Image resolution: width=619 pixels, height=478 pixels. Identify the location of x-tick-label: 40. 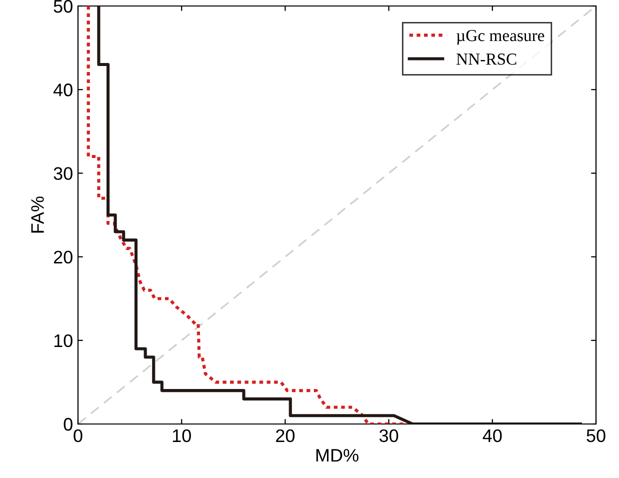
(492, 435).